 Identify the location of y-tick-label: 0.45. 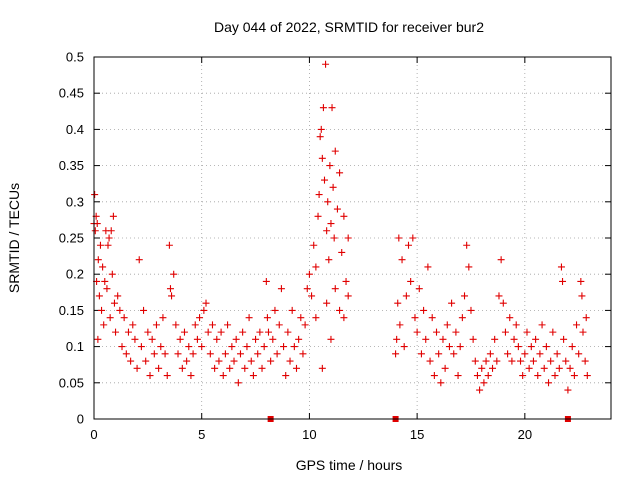
(71, 93).